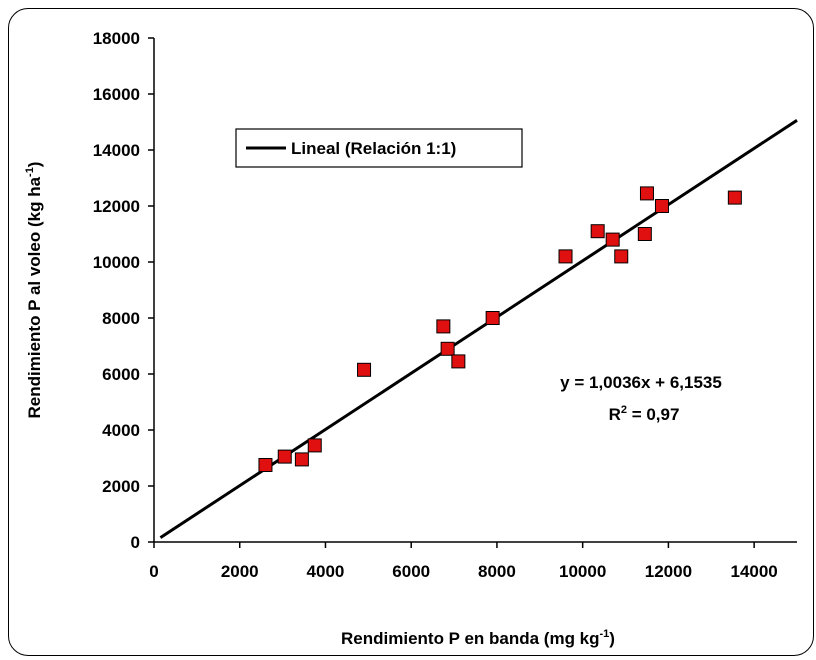 This screenshot has height=660, width=816. I want to click on x-tick-label: 2000, so click(240, 571).